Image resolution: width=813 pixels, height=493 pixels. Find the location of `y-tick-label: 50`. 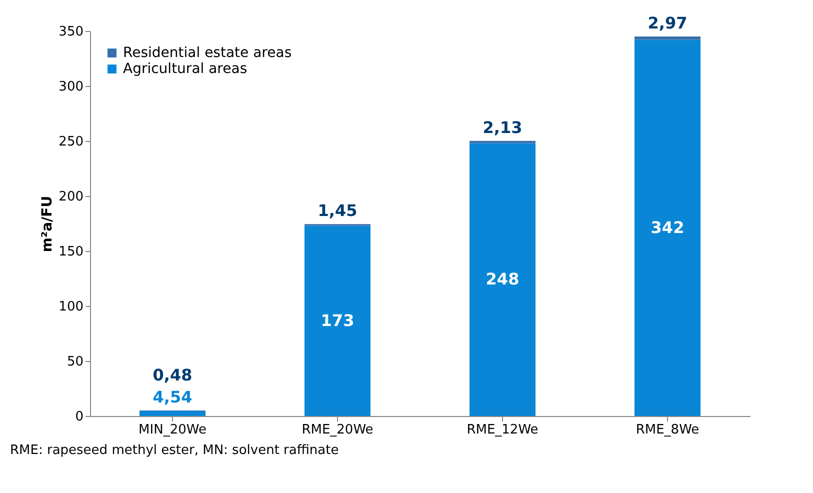

y-tick-label: 50 is located at coordinates (75, 362).